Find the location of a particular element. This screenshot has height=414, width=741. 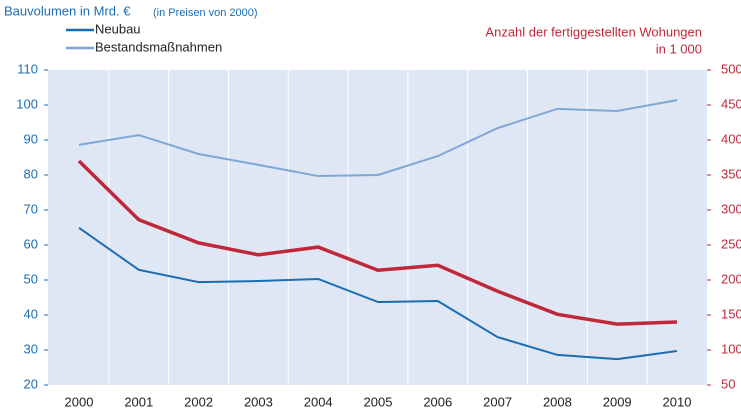

y2-tick-label: 200 is located at coordinates (731, 278).